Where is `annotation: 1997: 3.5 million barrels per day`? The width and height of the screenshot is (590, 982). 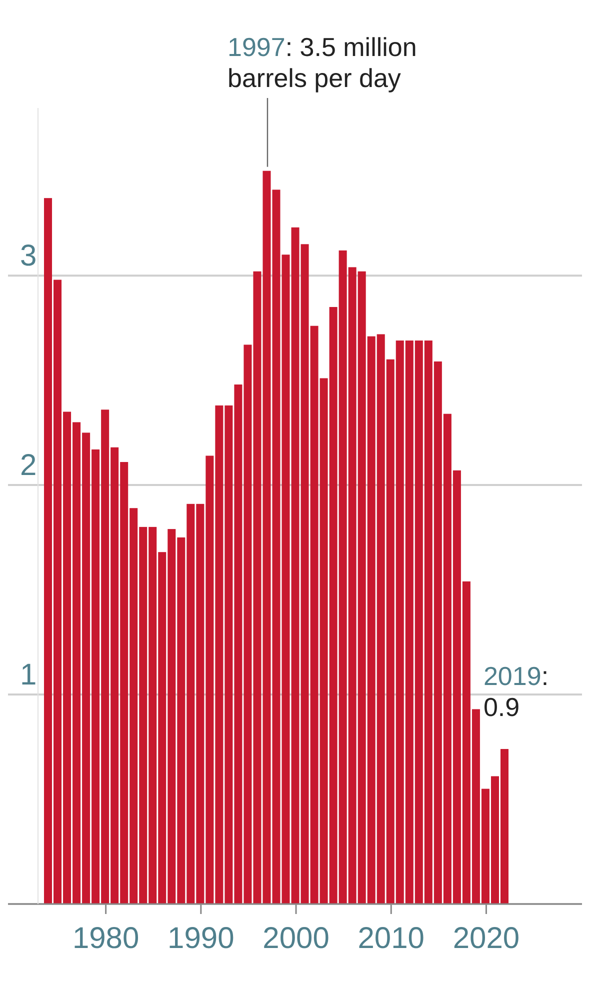 annotation: 1997: 3.5 million barrels per day is located at coordinates (322, 62).